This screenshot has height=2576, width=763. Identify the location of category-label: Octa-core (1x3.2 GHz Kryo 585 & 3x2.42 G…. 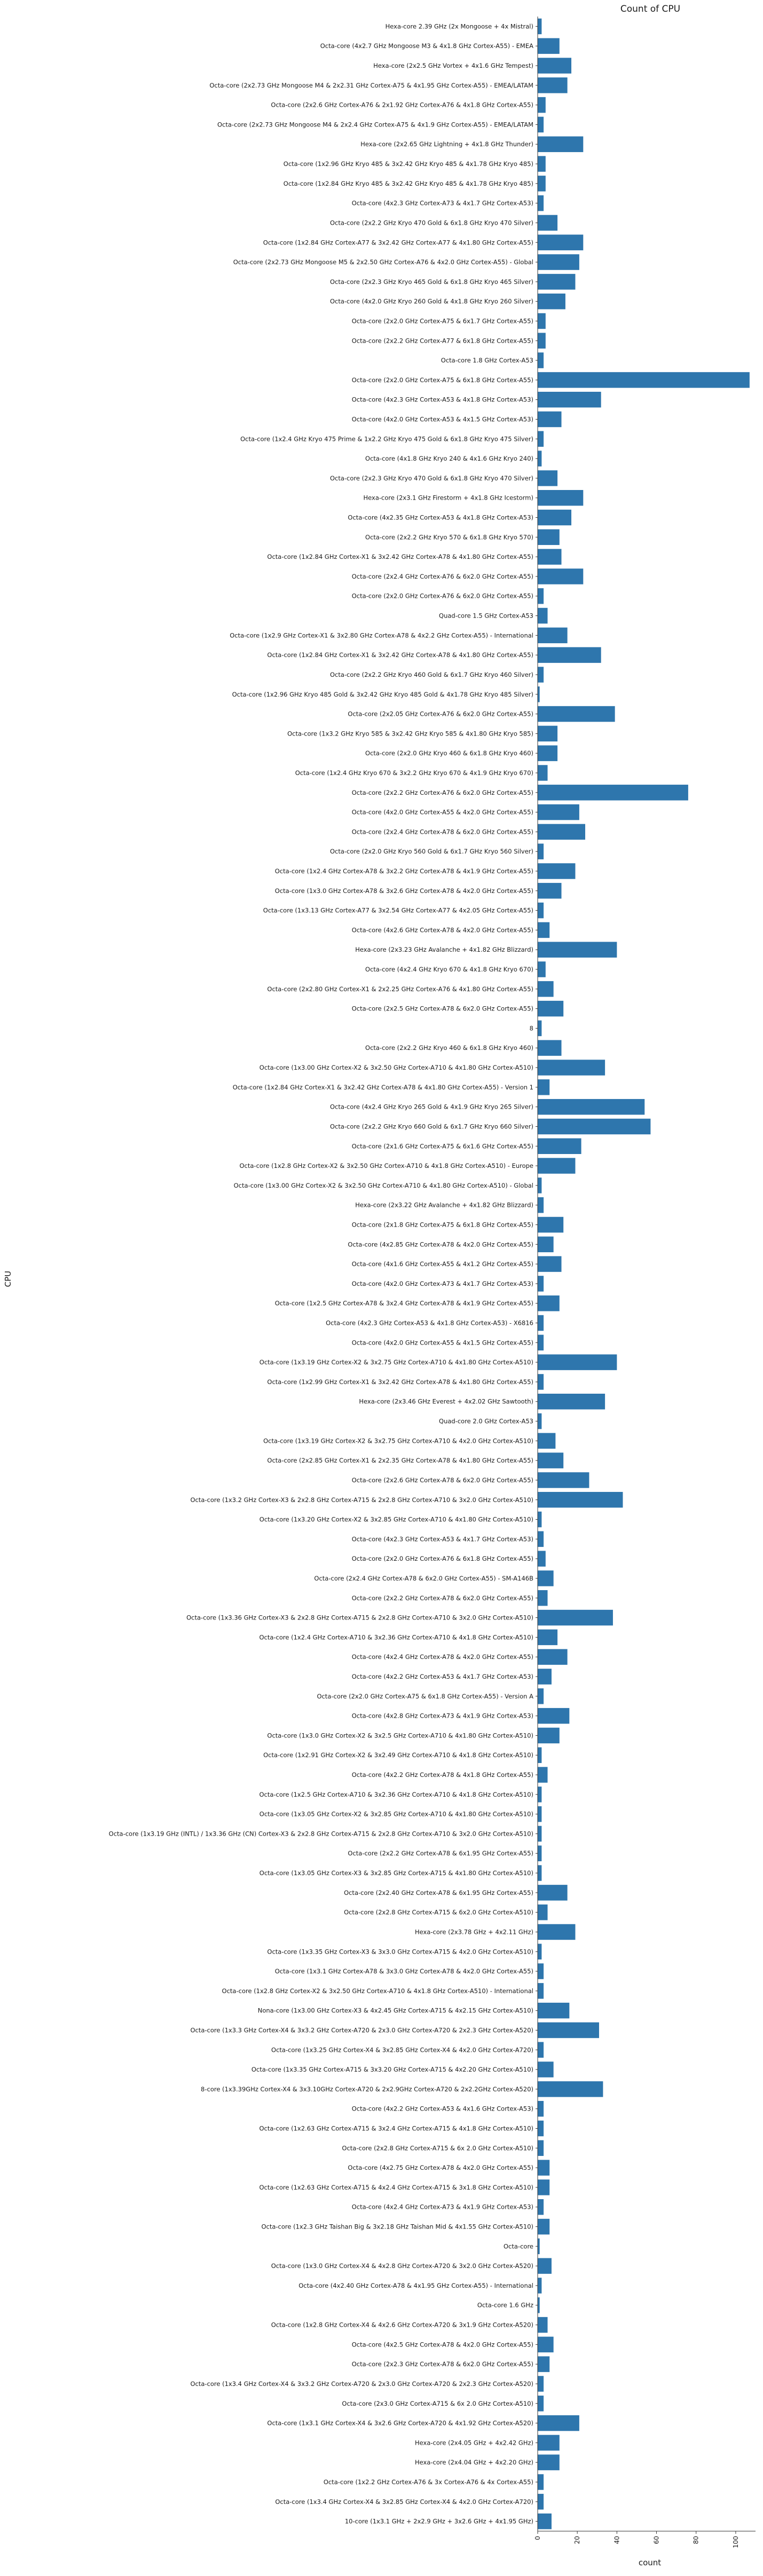
(410, 733).